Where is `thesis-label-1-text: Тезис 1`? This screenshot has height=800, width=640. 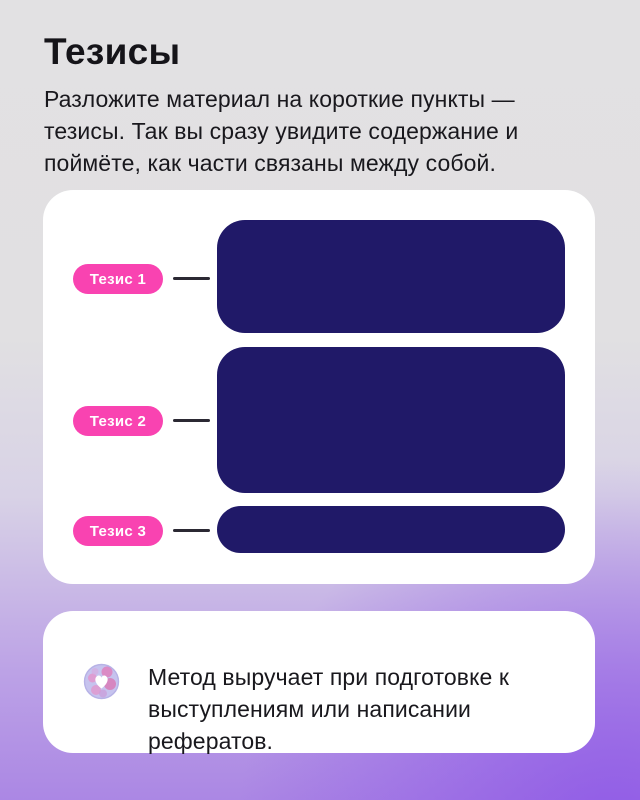
thesis-label-1-text: Тезис 1 is located at coordinates (118, 279).